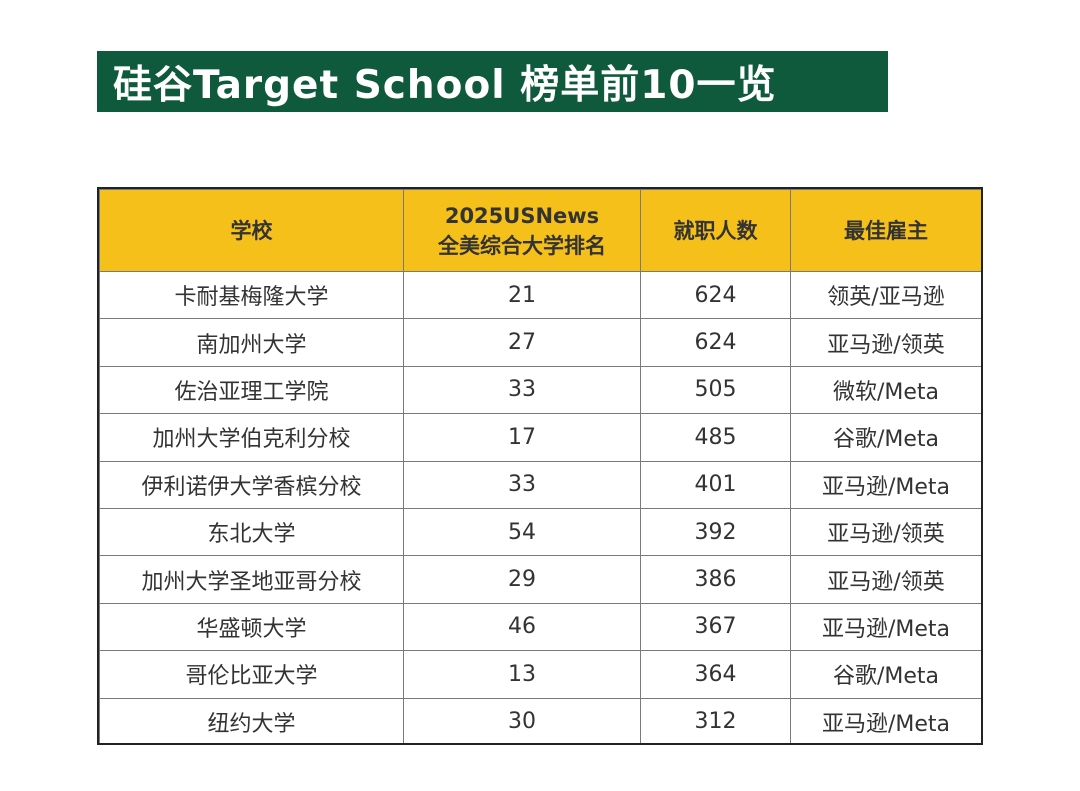  Describe the element at coordinates (251, 342) in the screenshot. I see `cell-school: 南加州大学` at that location.